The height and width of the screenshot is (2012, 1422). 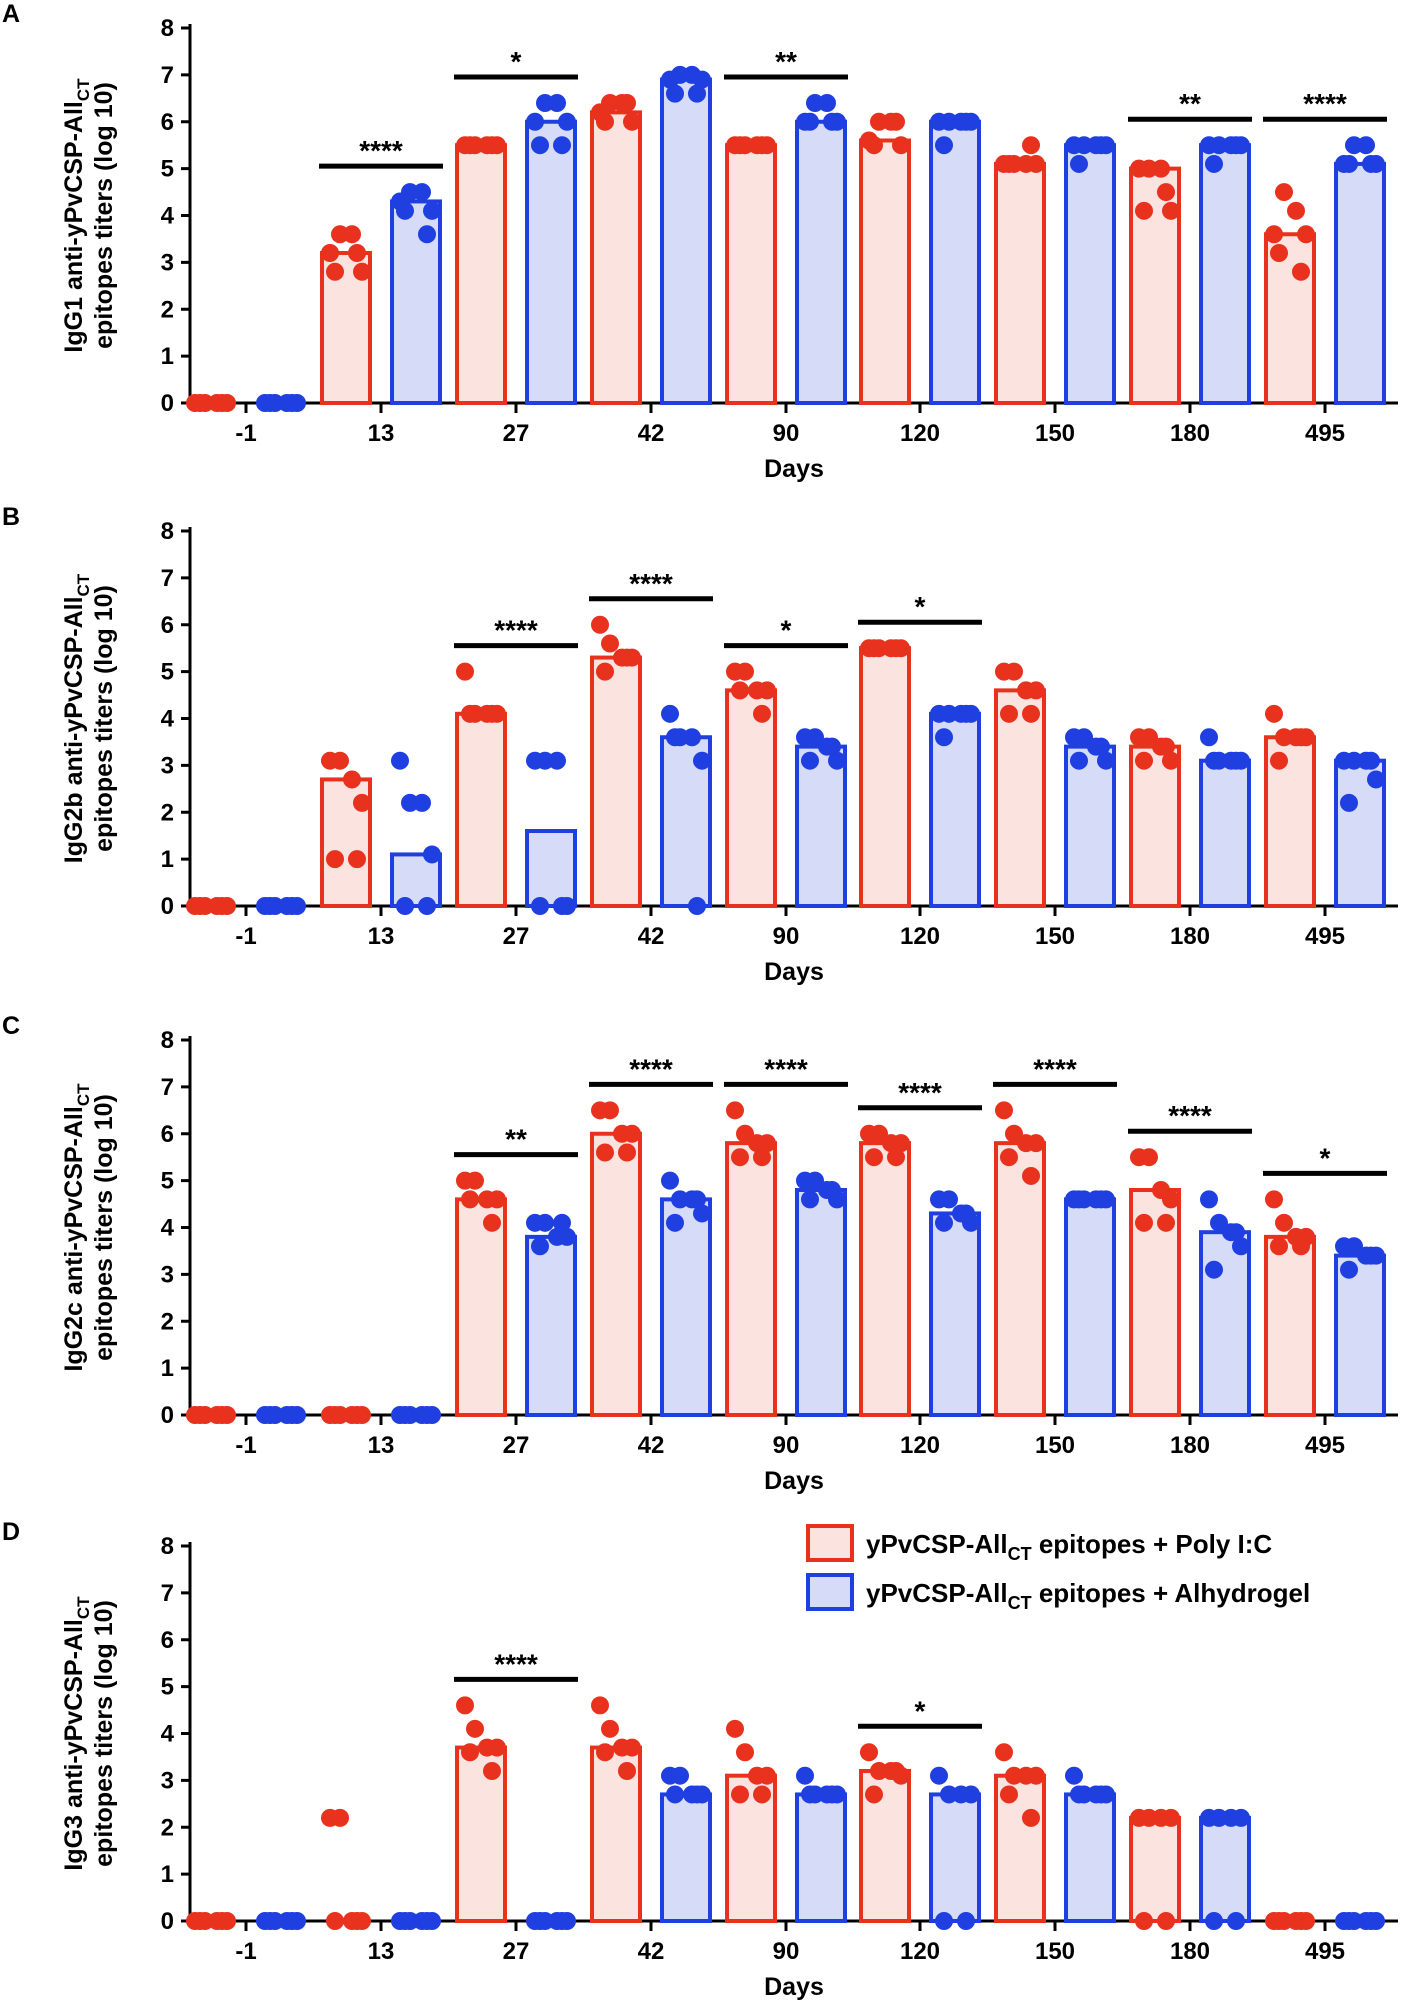 What do you see at coordinates (1069, 1546) in the screenshot?
I see `legend-label-poly-ic: yPvCSP-AllCT epitopes + Poly I:C` at bounding box center [1069, 1546].